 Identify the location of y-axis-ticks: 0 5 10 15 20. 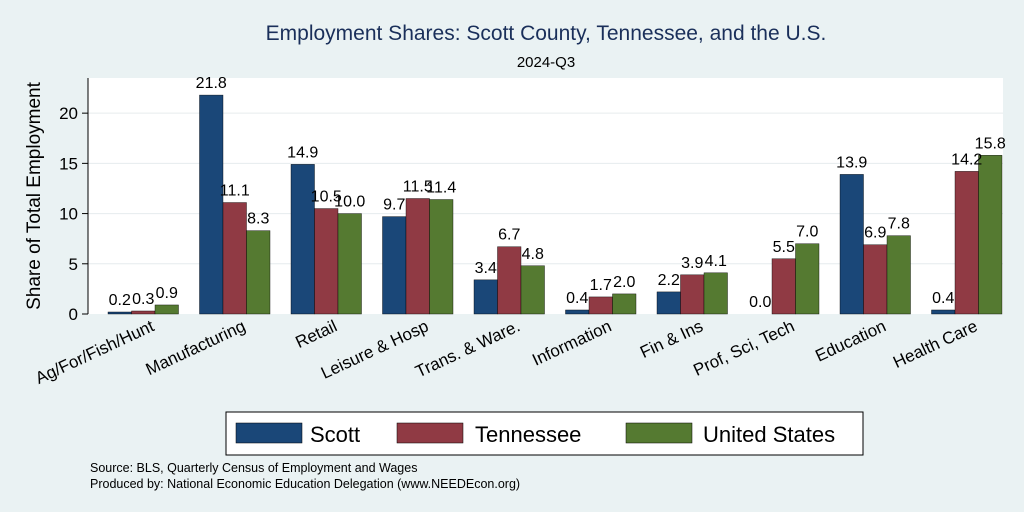
(73, 214).